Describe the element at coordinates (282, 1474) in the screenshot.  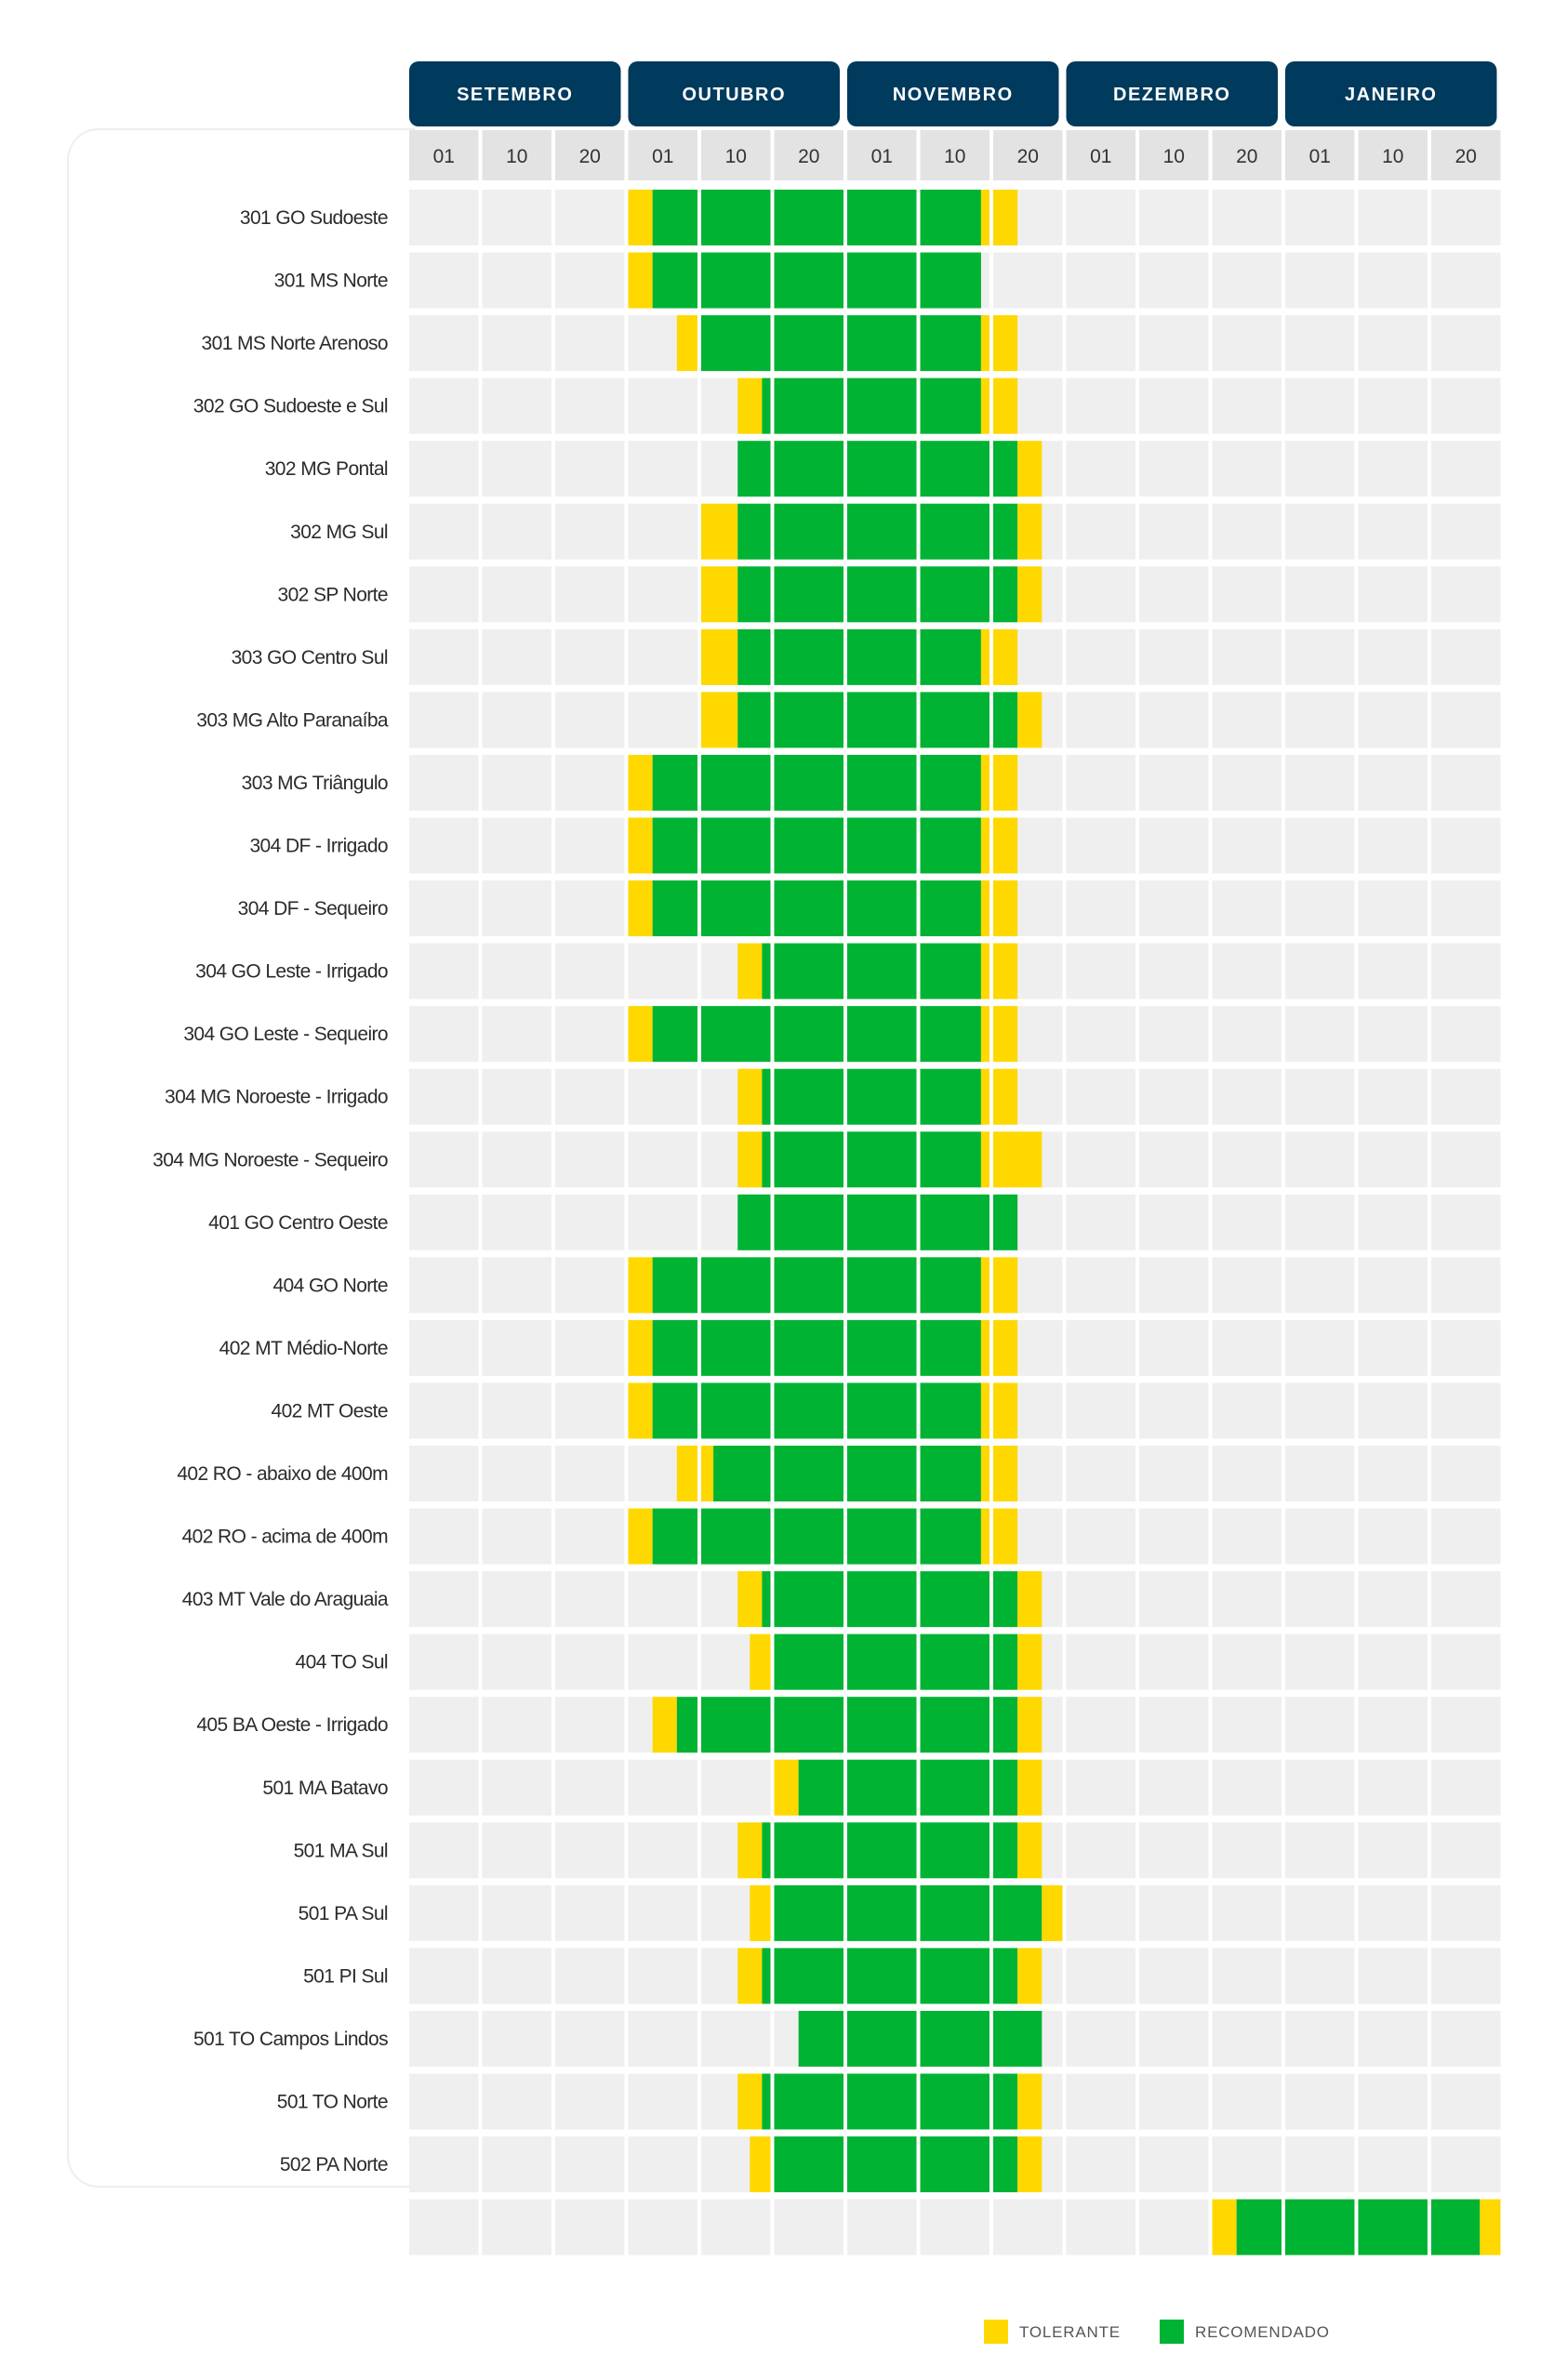
I see `row-label: 402 RO - abaixo de 400m` at that location.